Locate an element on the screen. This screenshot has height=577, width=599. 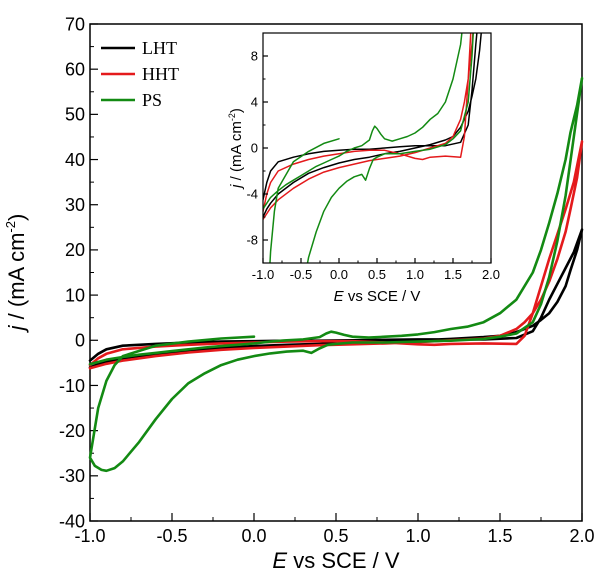
main-y-axis-label: j / (mA cm-2) is located at coordinates (16, 274).